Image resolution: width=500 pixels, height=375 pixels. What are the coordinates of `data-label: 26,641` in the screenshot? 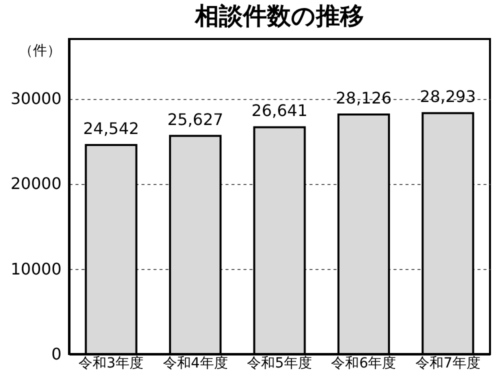 It's located at (280, 110).